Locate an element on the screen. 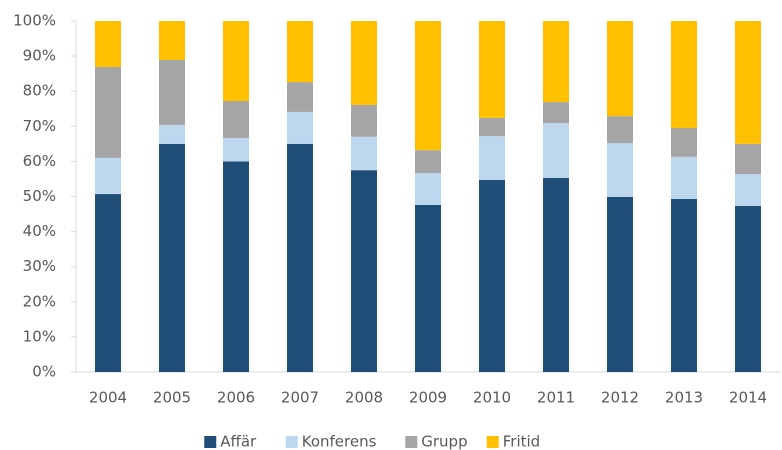 The width and height of the screenshot is (782, 450). x-tick-label: 2004 is located at coordinates (108, 398).